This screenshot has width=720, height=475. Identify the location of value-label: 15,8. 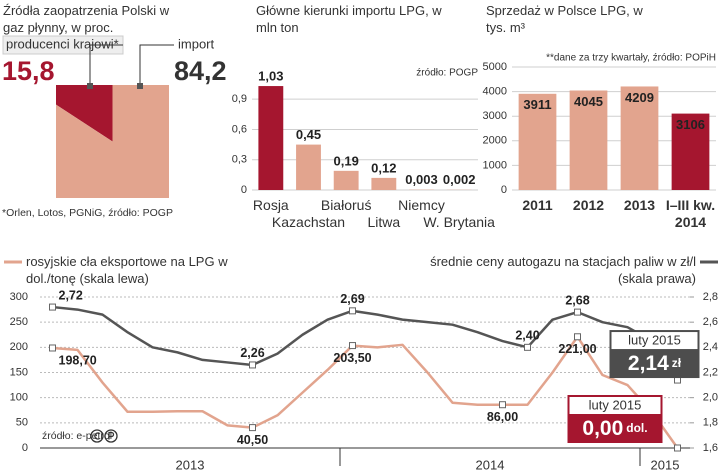
(28, 71).